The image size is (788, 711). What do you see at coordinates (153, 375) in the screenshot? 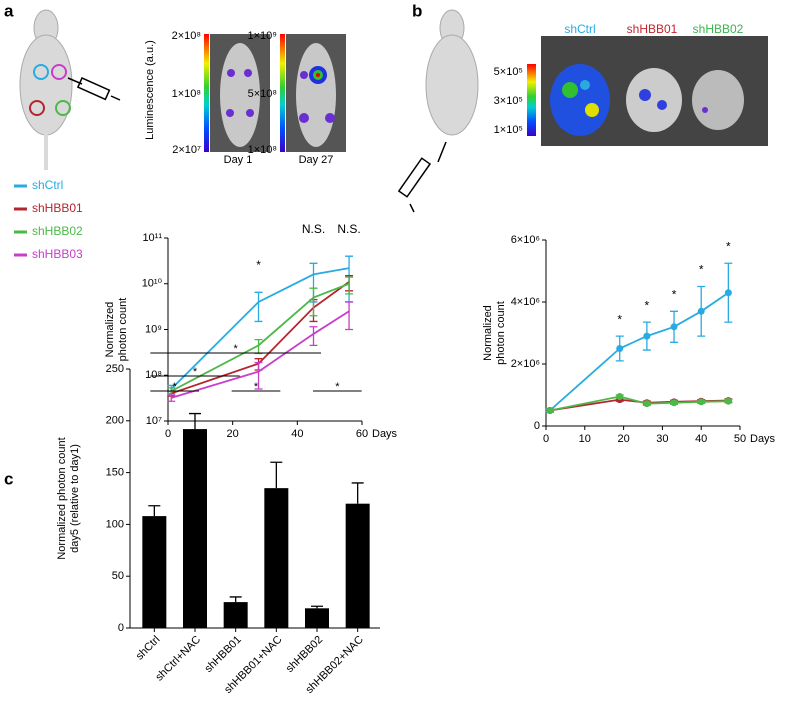
I see `y-tick-label: 10⁸` at bounding box center [153, 375].